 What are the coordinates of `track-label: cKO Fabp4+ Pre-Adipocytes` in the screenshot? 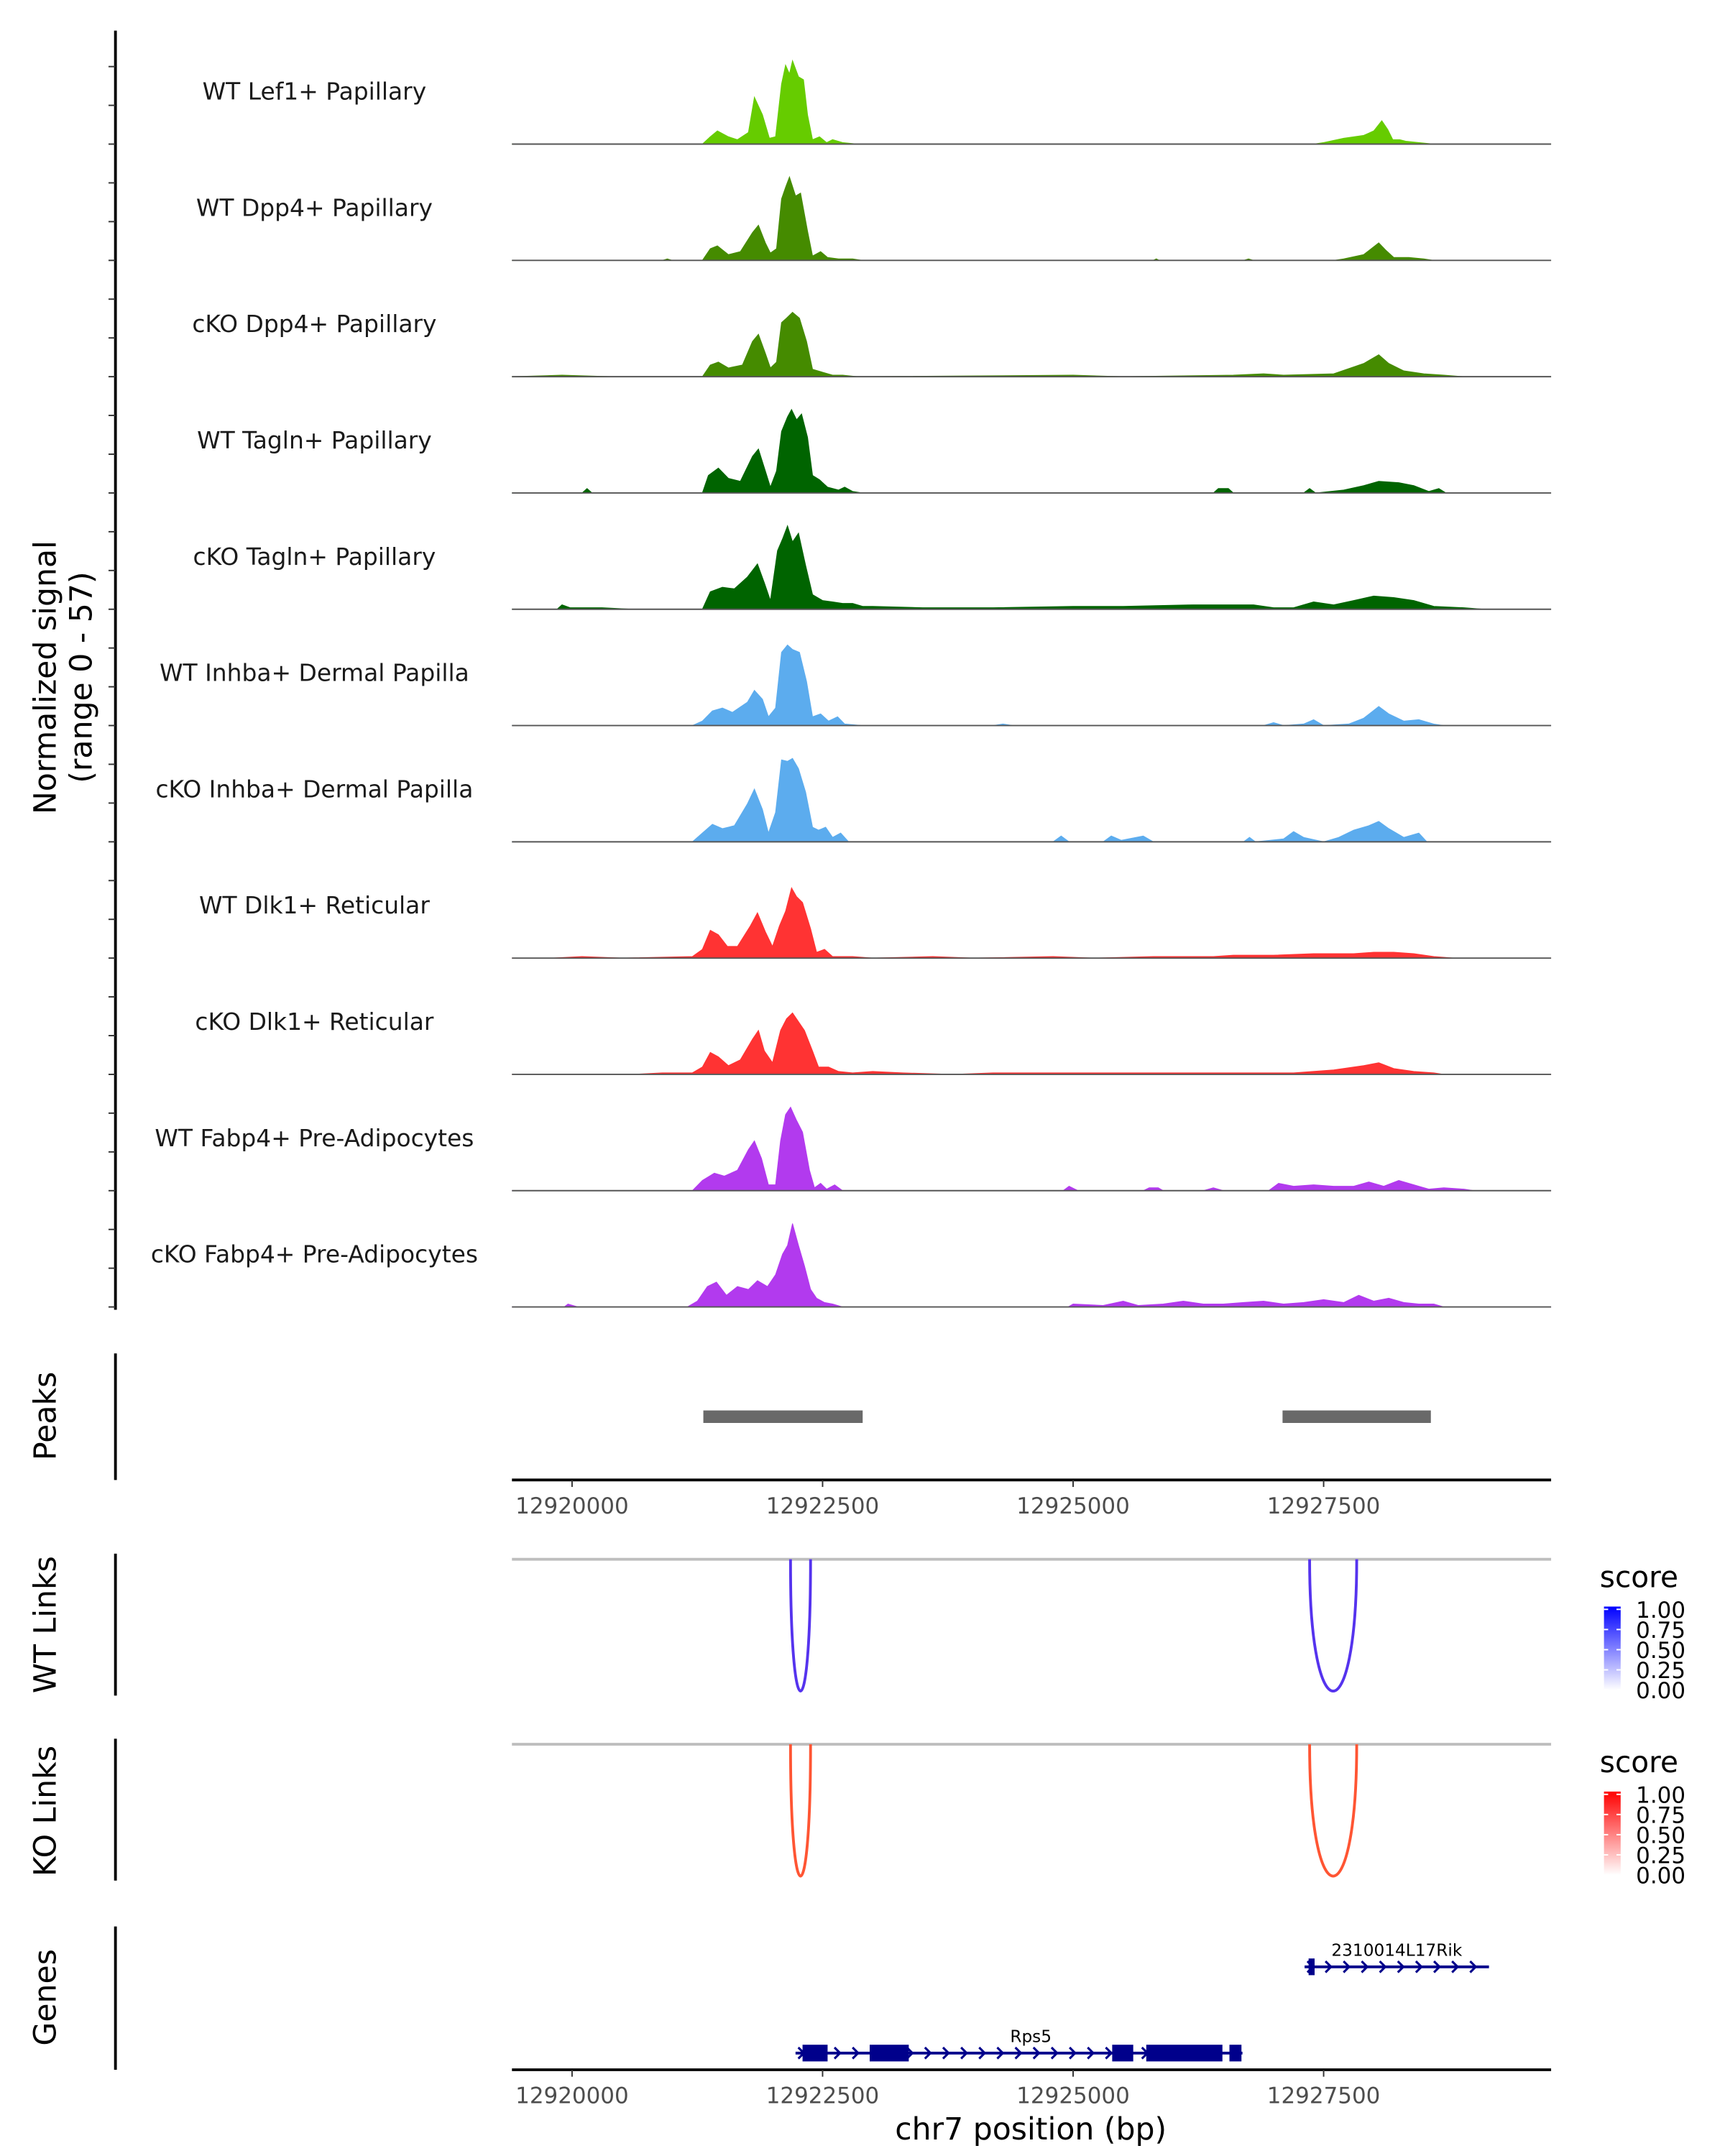 It's located at (314, 1254).